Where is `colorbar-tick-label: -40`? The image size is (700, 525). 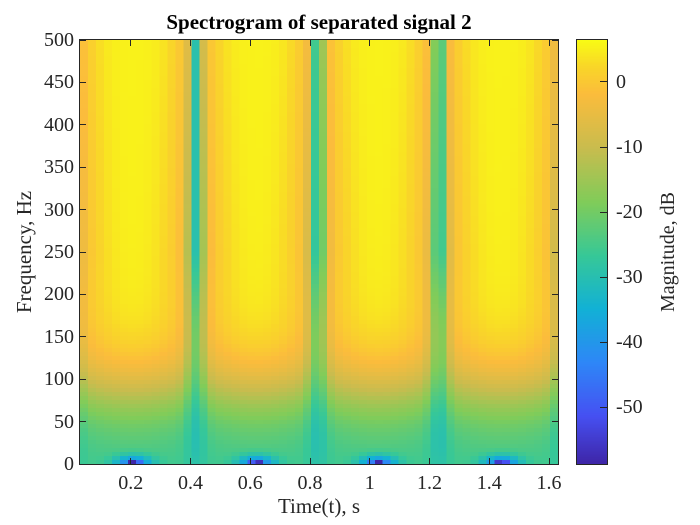 colorbar-tick-label: -40 is located at coordinates (629, 342).